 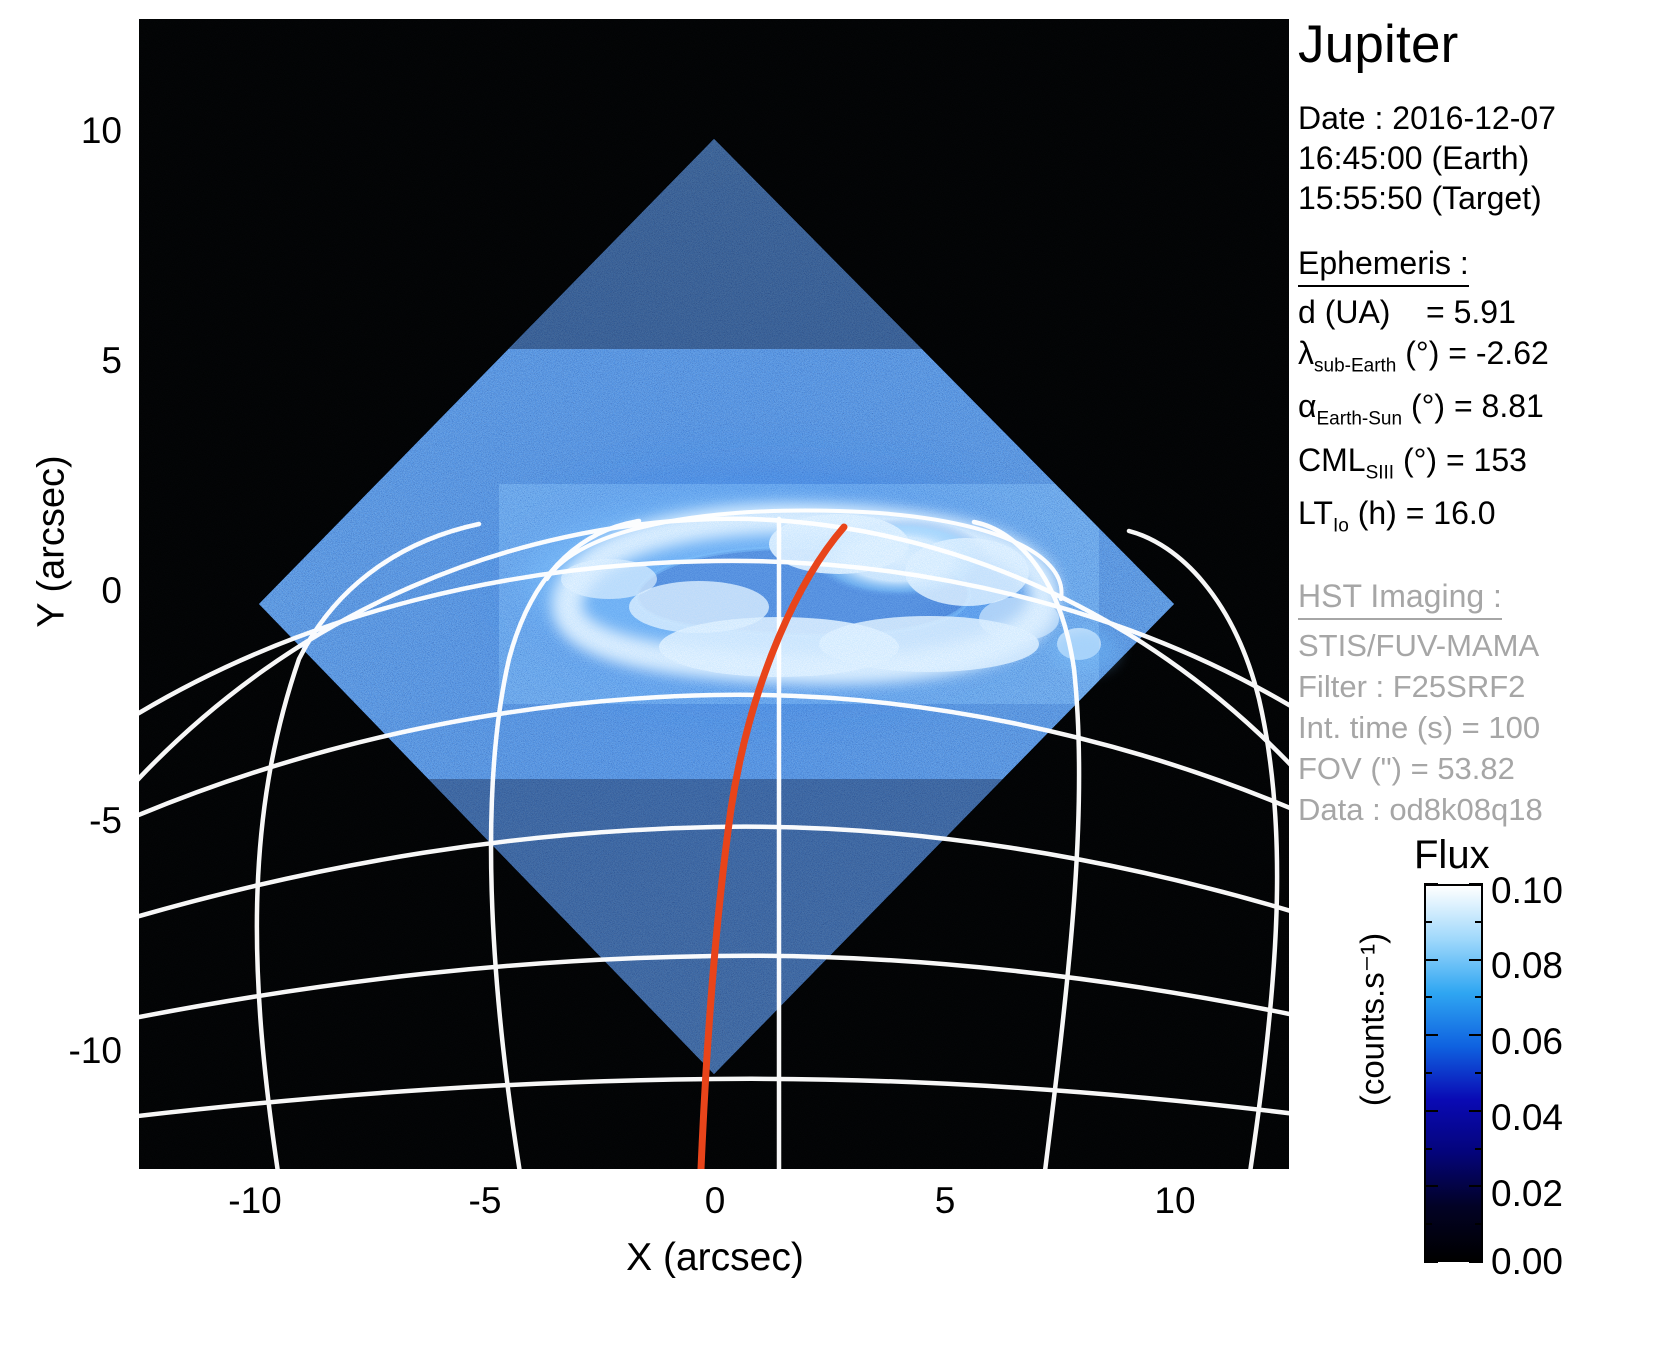 I want to click on colorbar-tick-label: 0.10, so click(x=1527, y=890).